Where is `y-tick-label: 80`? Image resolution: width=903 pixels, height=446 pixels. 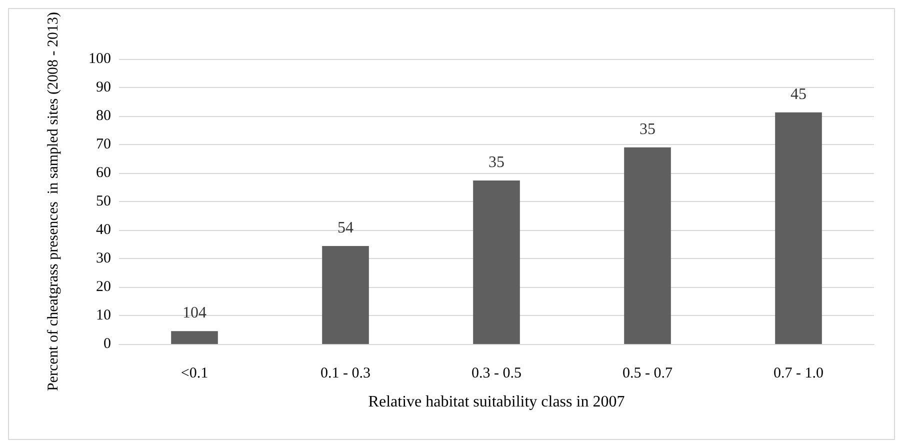 y-tick-label: 80 is located at coordinates (103, 116).